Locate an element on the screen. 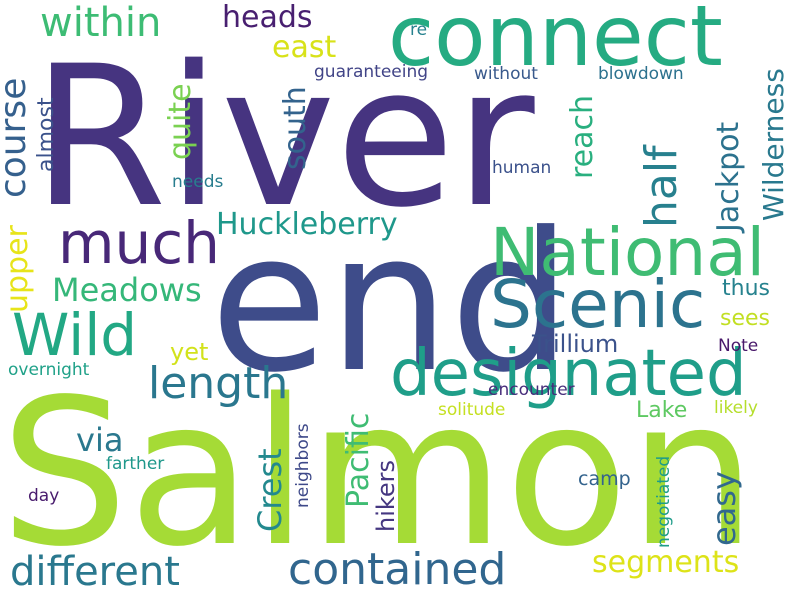 The image size is (800, 600). word-segments: segments is located at coordinates (666, 562).